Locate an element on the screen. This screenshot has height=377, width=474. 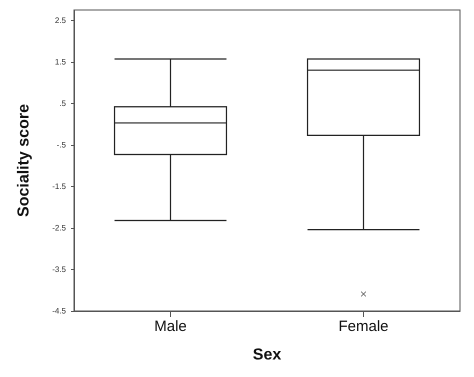
x-tick-label: Female is located at coordinates (363, 326).